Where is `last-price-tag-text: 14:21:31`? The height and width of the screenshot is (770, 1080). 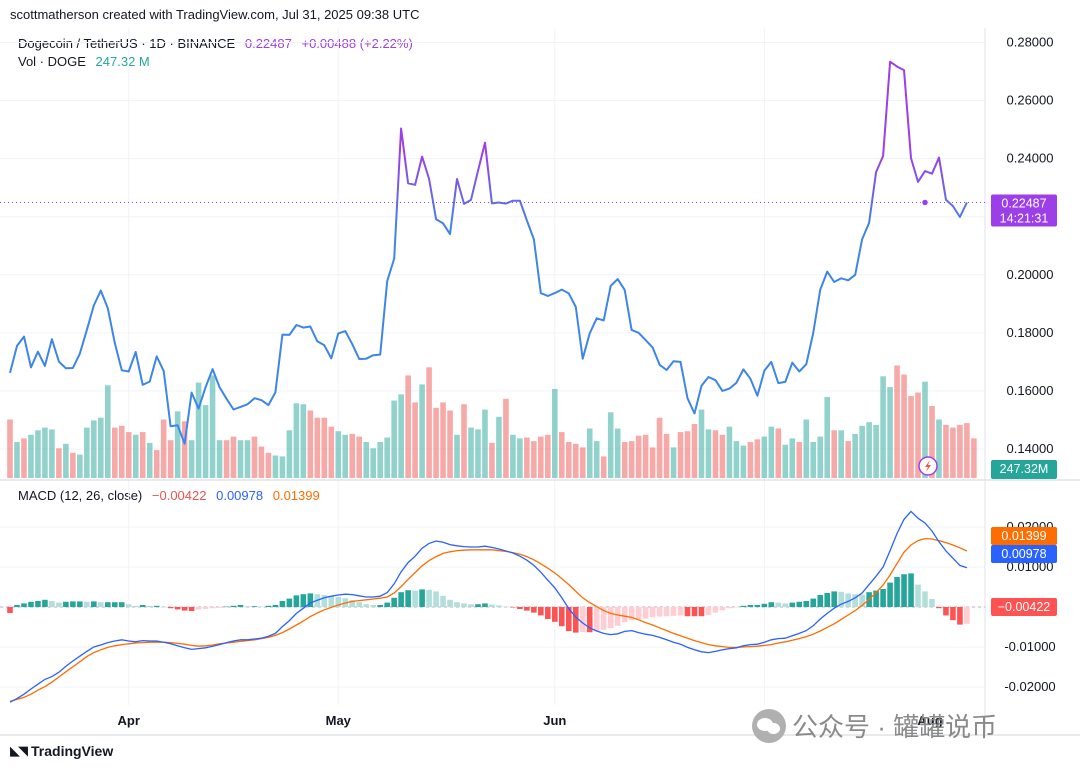 last-price-tag-text: 14:21:31 is located at coordinates (1024, 218).